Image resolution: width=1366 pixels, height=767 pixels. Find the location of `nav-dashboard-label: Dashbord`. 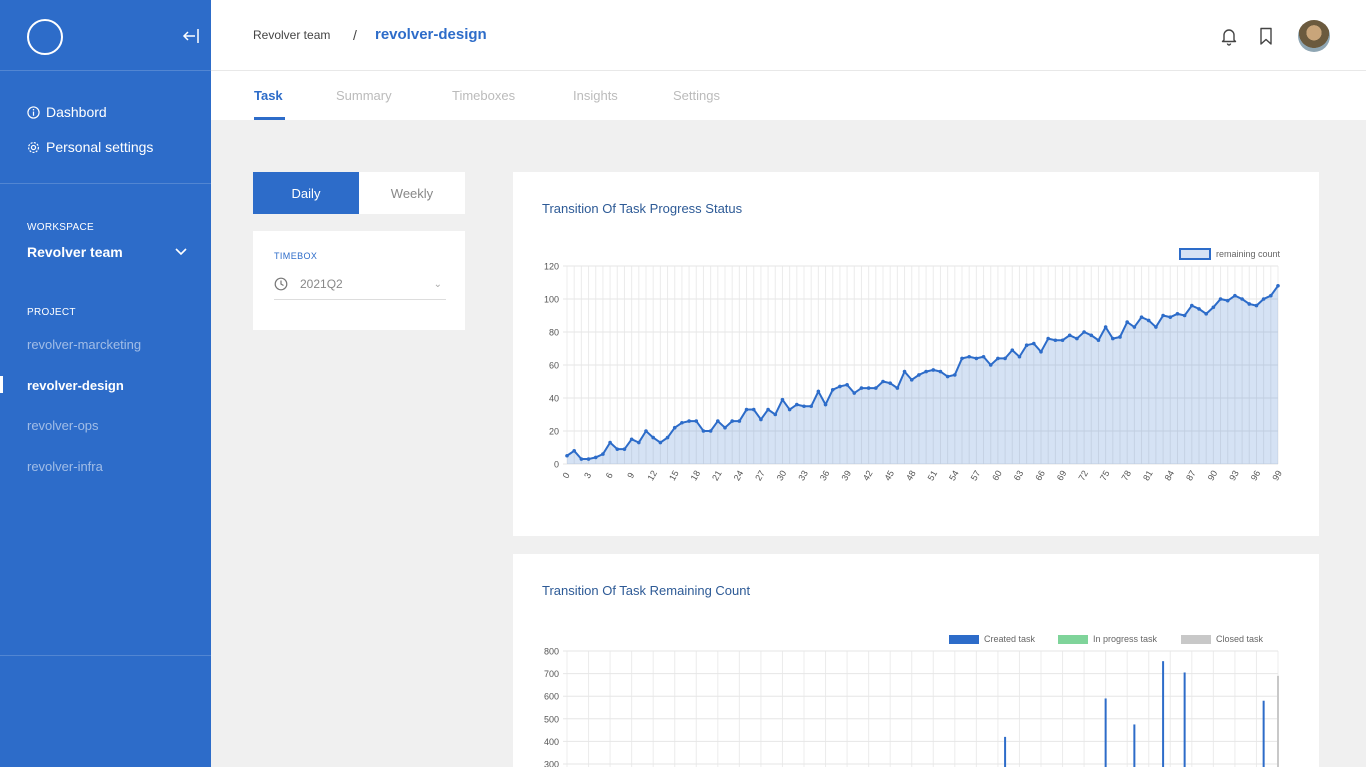

nav-dashboard-label: Dashbord is located at coordinates (76, 112).